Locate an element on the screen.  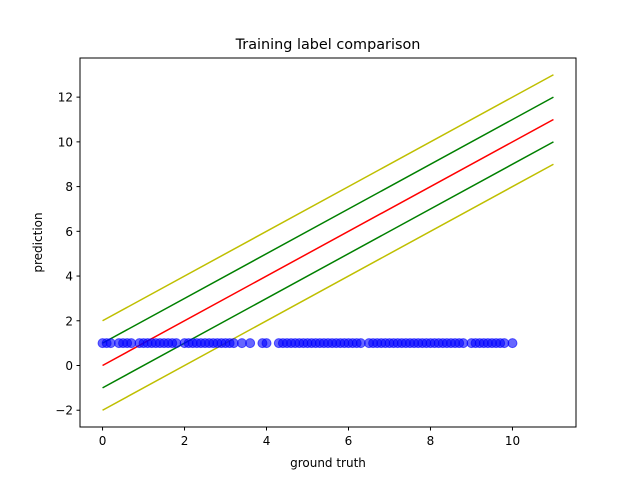
x-tick-label: 8 is located at coordinates (431, 441).